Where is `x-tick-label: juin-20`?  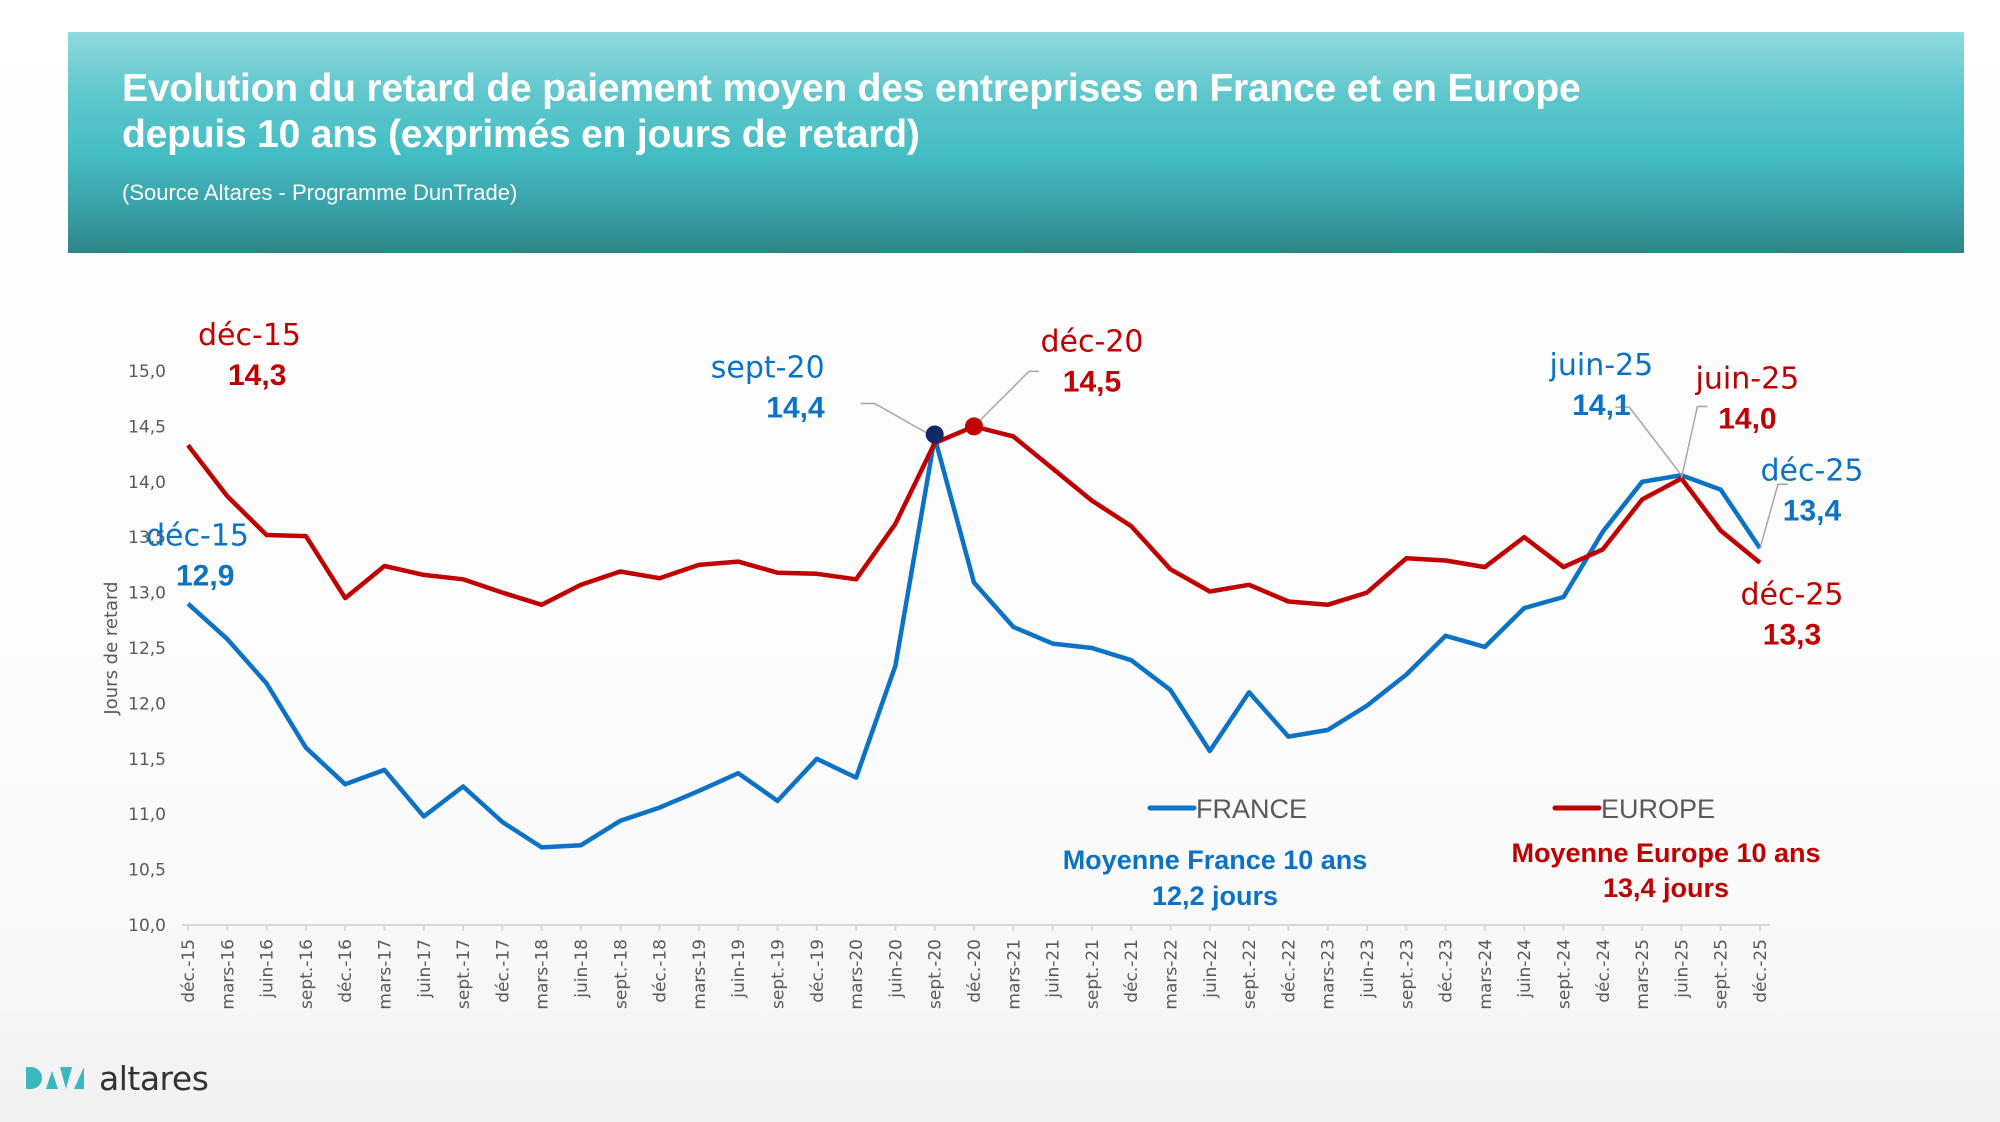
x-tick-label: juin-20 is located at coordinates (896, 969).